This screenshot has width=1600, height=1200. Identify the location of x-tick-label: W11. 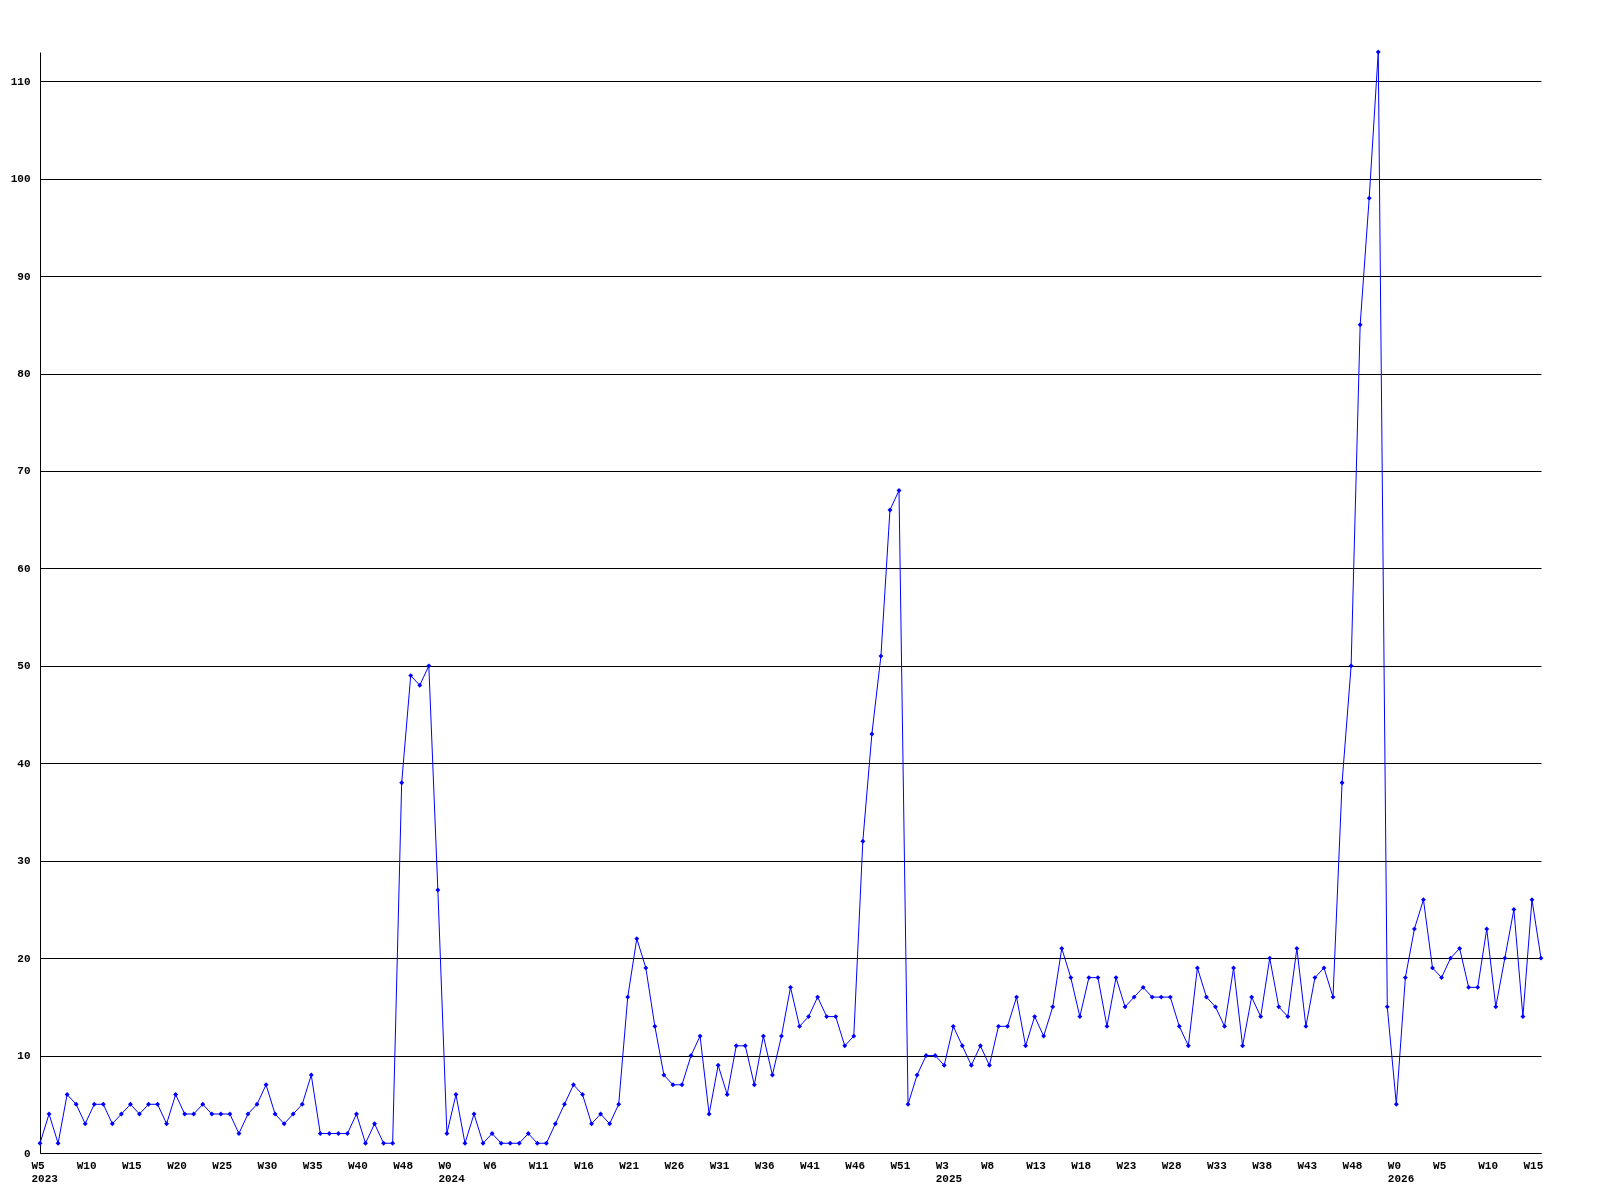
(539, 1165).